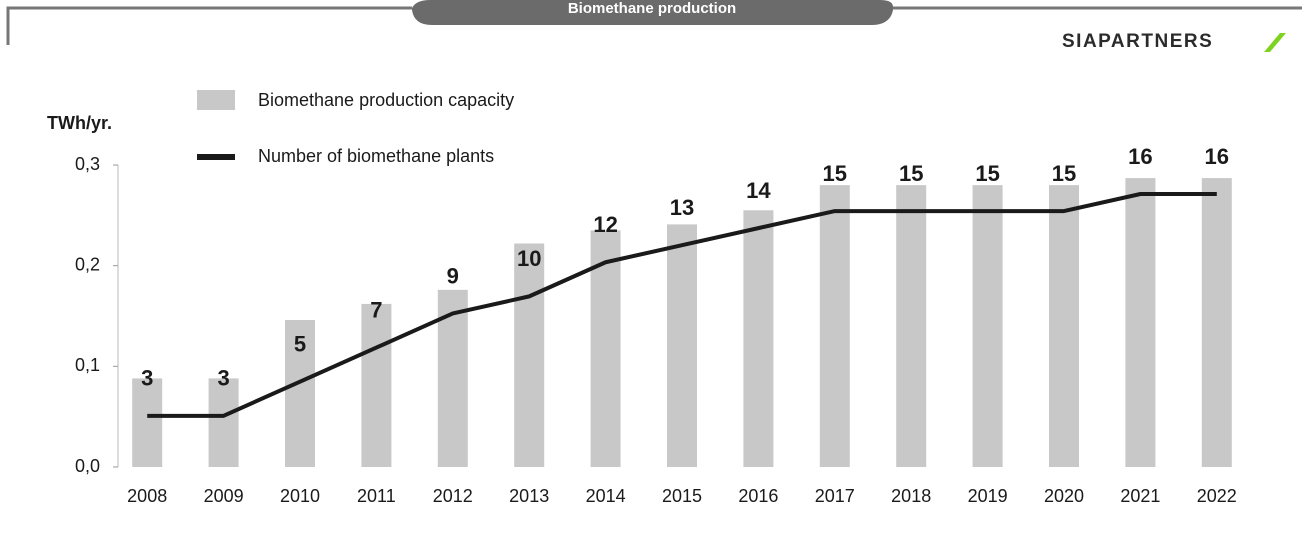  Describe the element at coordinates (682, 496) in the screenshot. I see `x-tick-label: 2015` at that location.